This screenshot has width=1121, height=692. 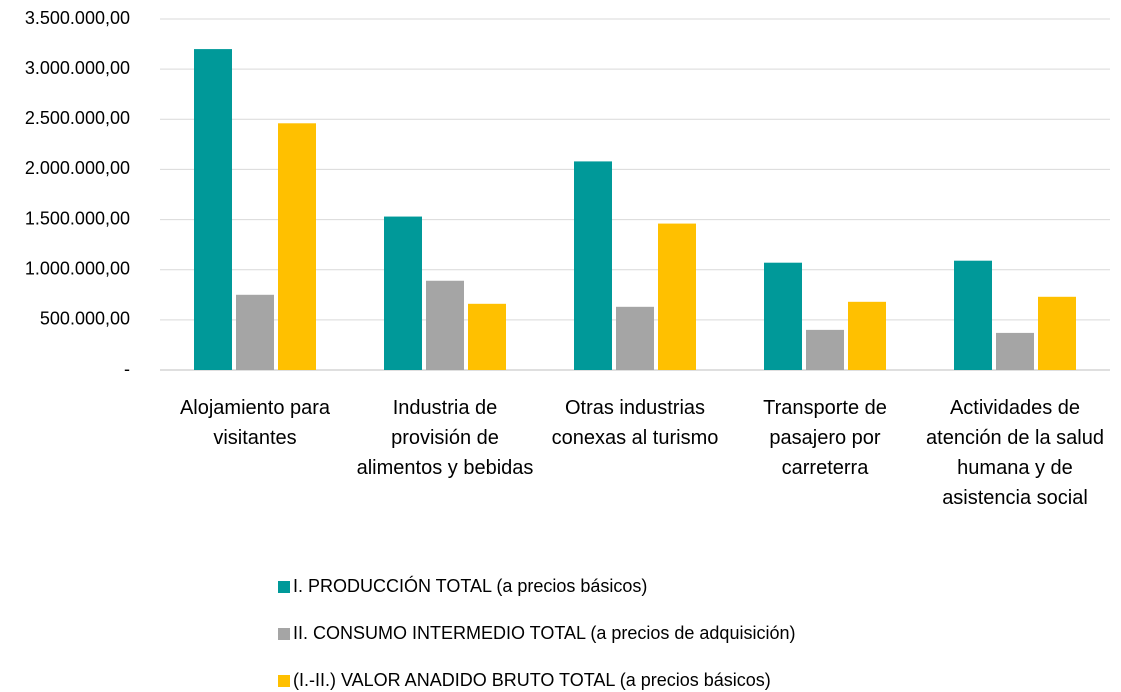 I want to click on y-tick-label: 1.500.000,00, so click(x=77, y=218).